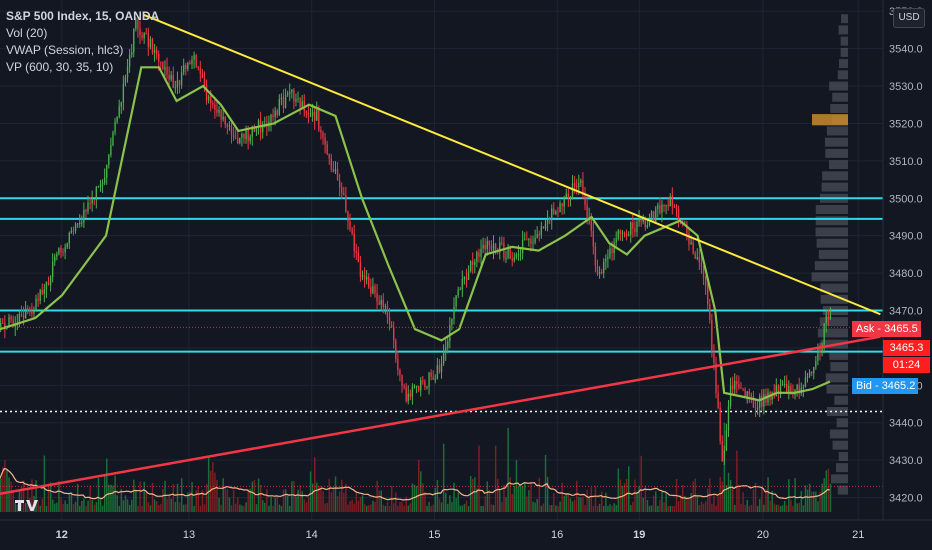 The height and width of the screenshot is (550, 932). Describe the element at coordinates (83, 16) in the screenshot. I see `legend-symbol-title: S&P 500 Index, 15, OANDA` at that location.